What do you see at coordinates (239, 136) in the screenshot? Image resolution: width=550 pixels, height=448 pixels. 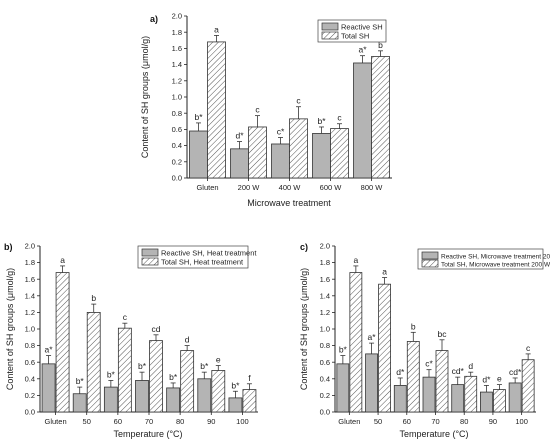 I see `significance-label: d*` at bounding box center [239, 136].